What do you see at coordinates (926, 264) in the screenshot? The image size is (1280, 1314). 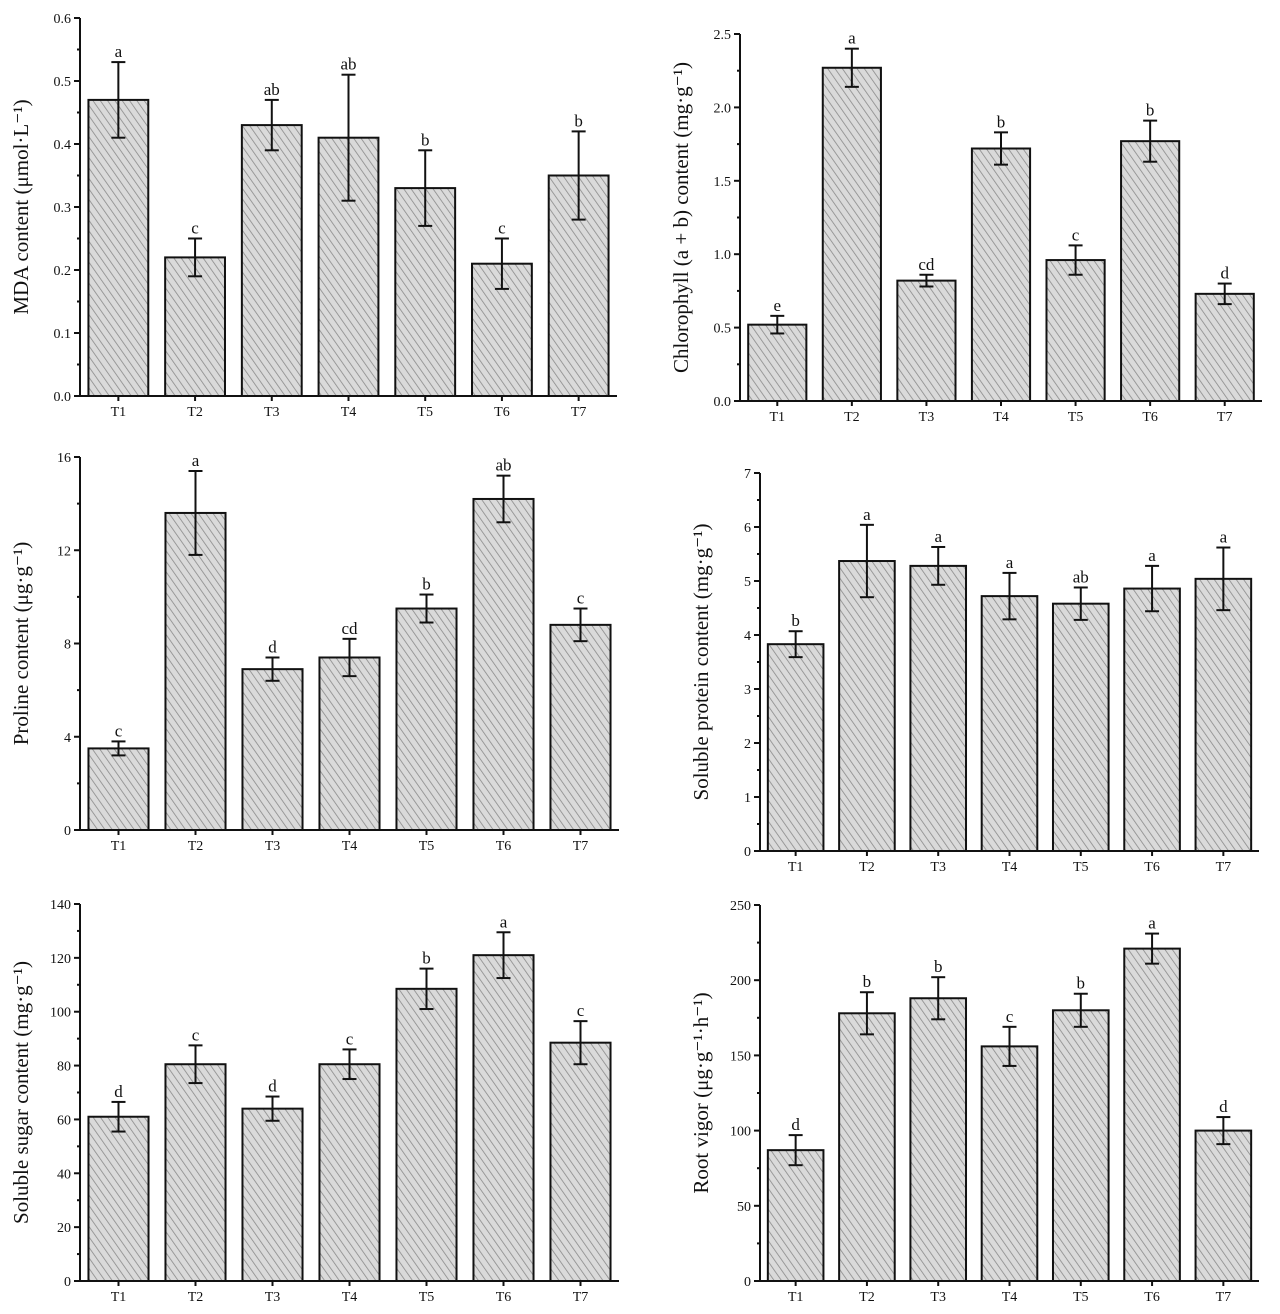 I see `significance-letter: cd` at bounding box center [926, 264].